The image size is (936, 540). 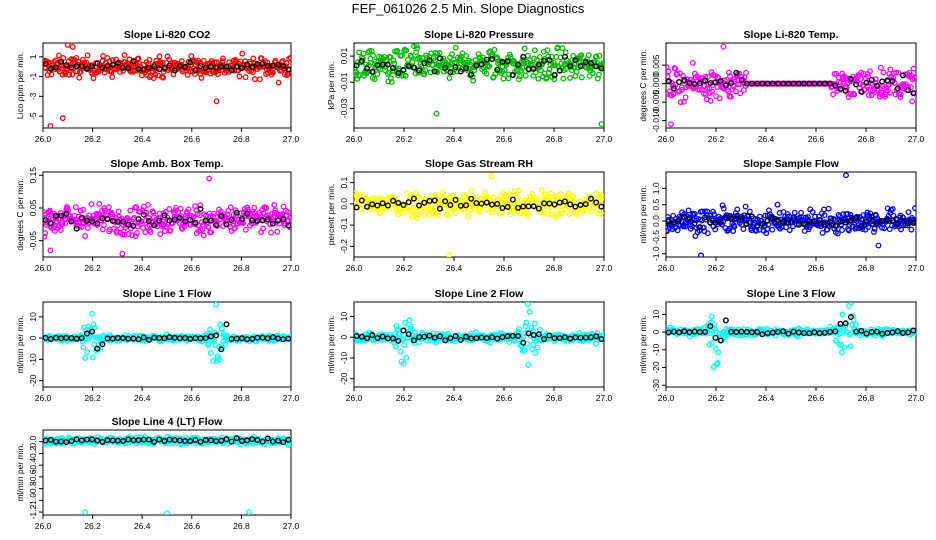 I want to click on plot-frame, so click(x=167, y=85).